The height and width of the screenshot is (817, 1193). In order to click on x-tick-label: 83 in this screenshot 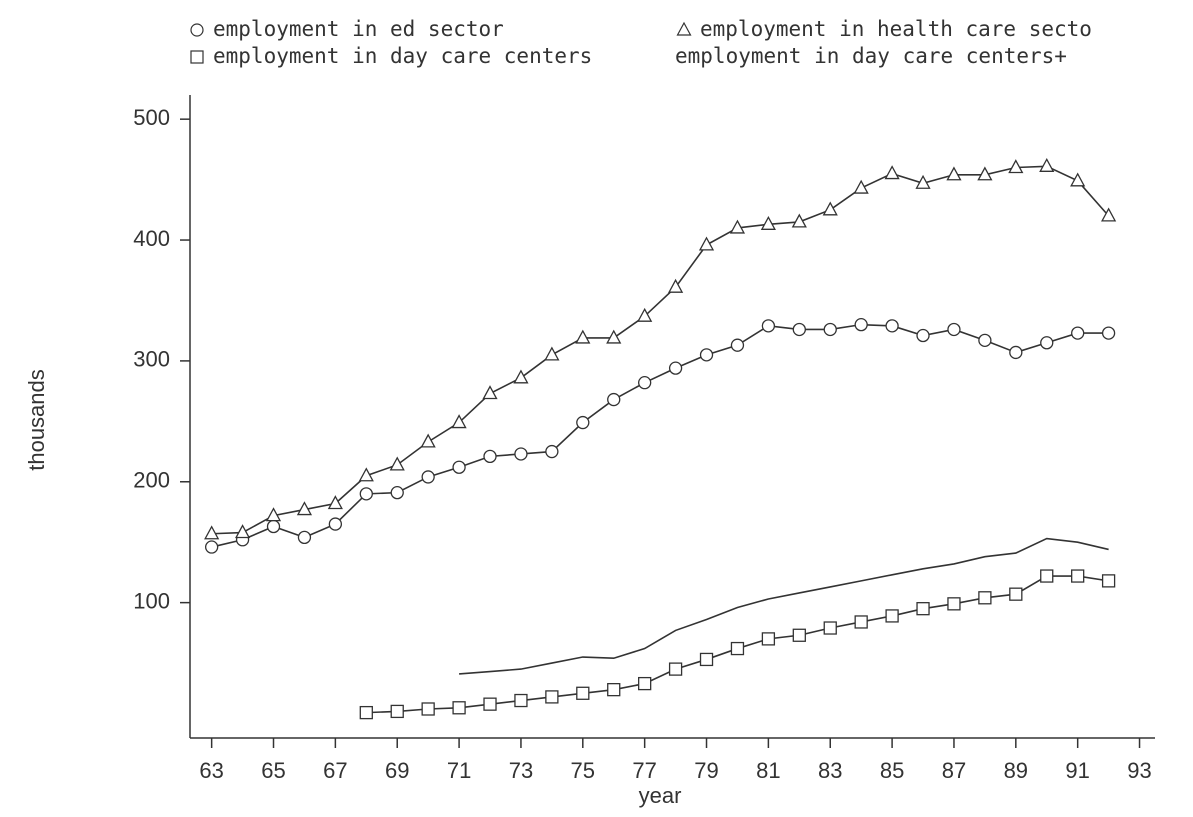, I will do `click(830, 770)`.